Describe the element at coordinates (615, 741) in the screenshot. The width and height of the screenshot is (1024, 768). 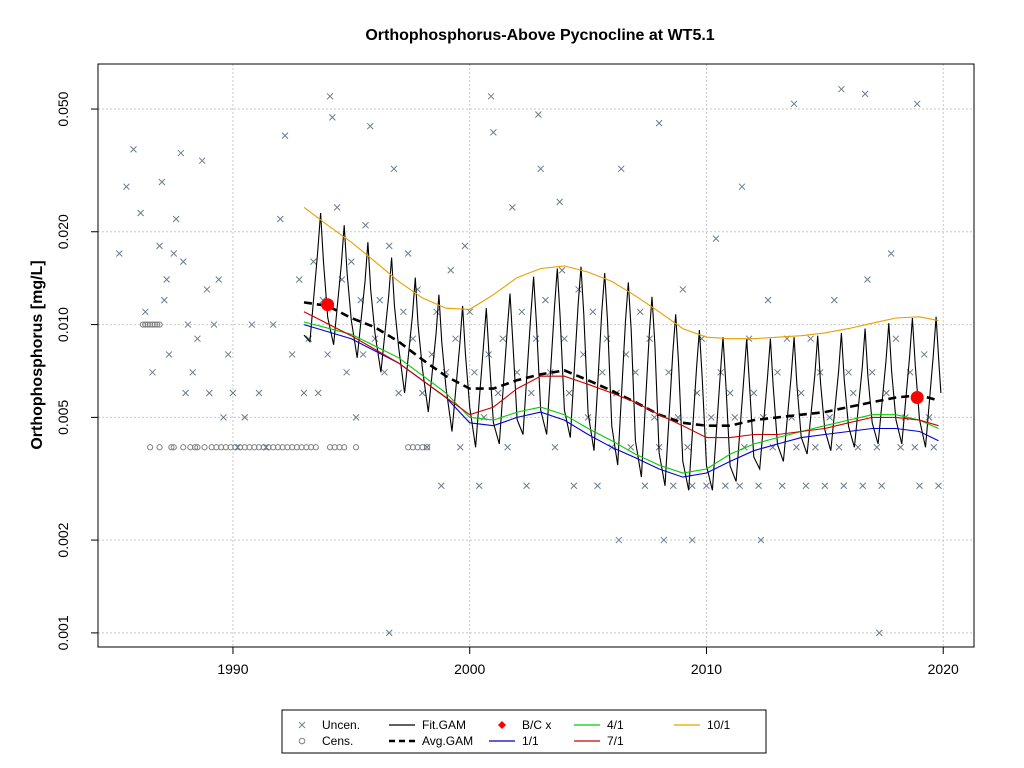
I see `legend-label: 7/1` at that location.